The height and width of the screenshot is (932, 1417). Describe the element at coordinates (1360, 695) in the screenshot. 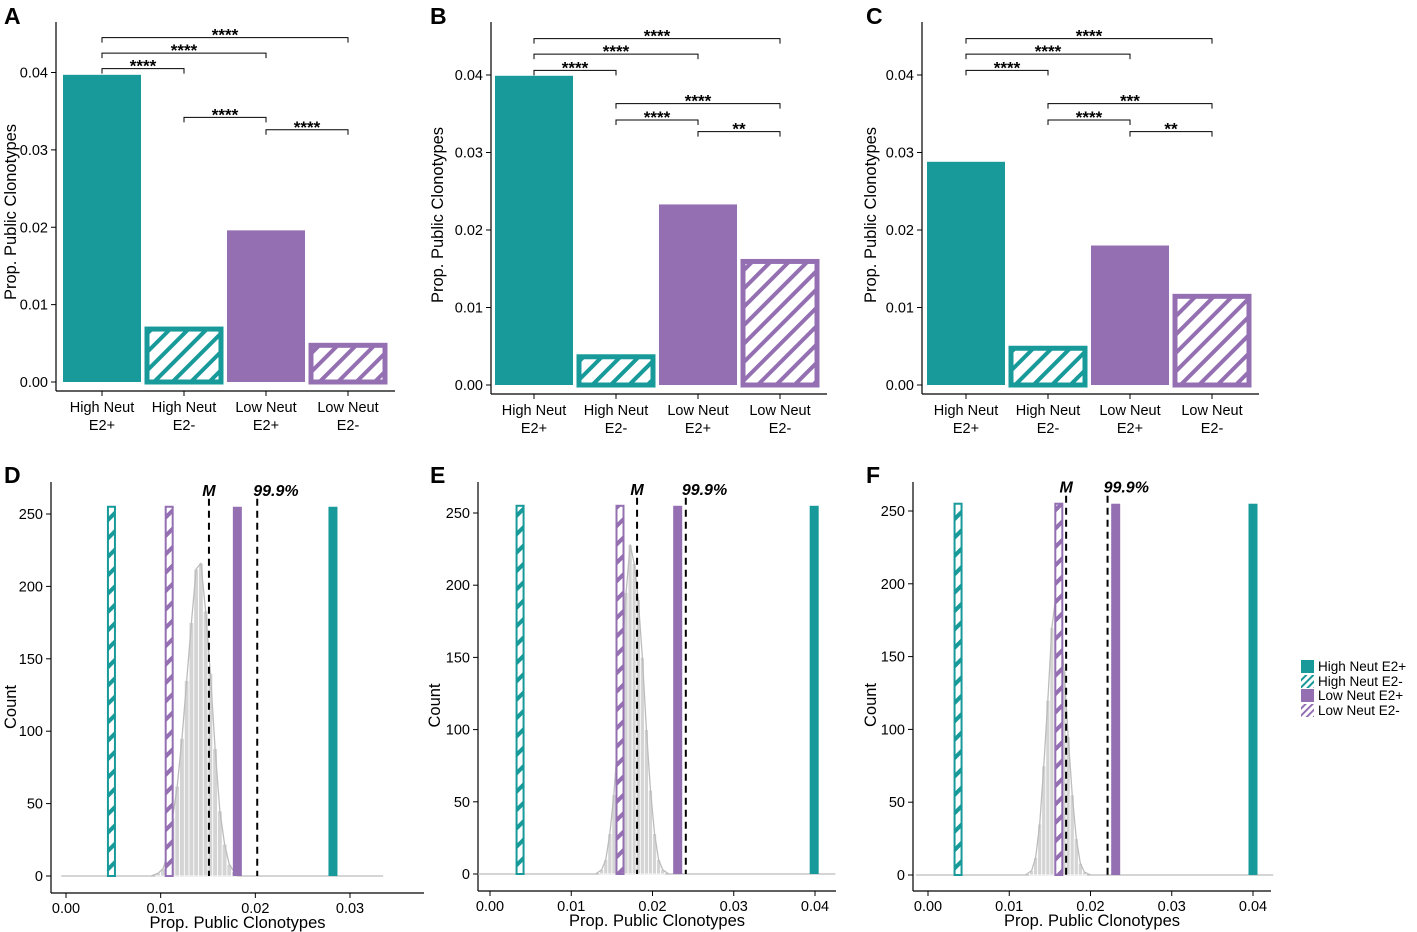

I see `legend-label-low-neut-e2-plus: Low Neut E2+` at that location.